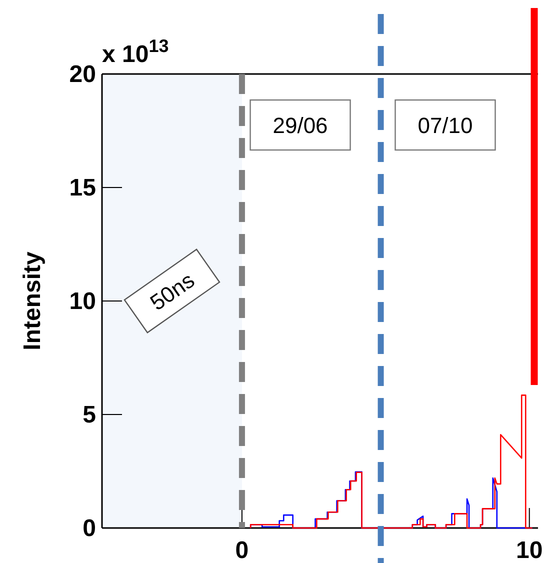 Image resolution: width=549 pixels, height=563 pixels. I want to click on text: x 10$^{13}$, so click(135, 52).